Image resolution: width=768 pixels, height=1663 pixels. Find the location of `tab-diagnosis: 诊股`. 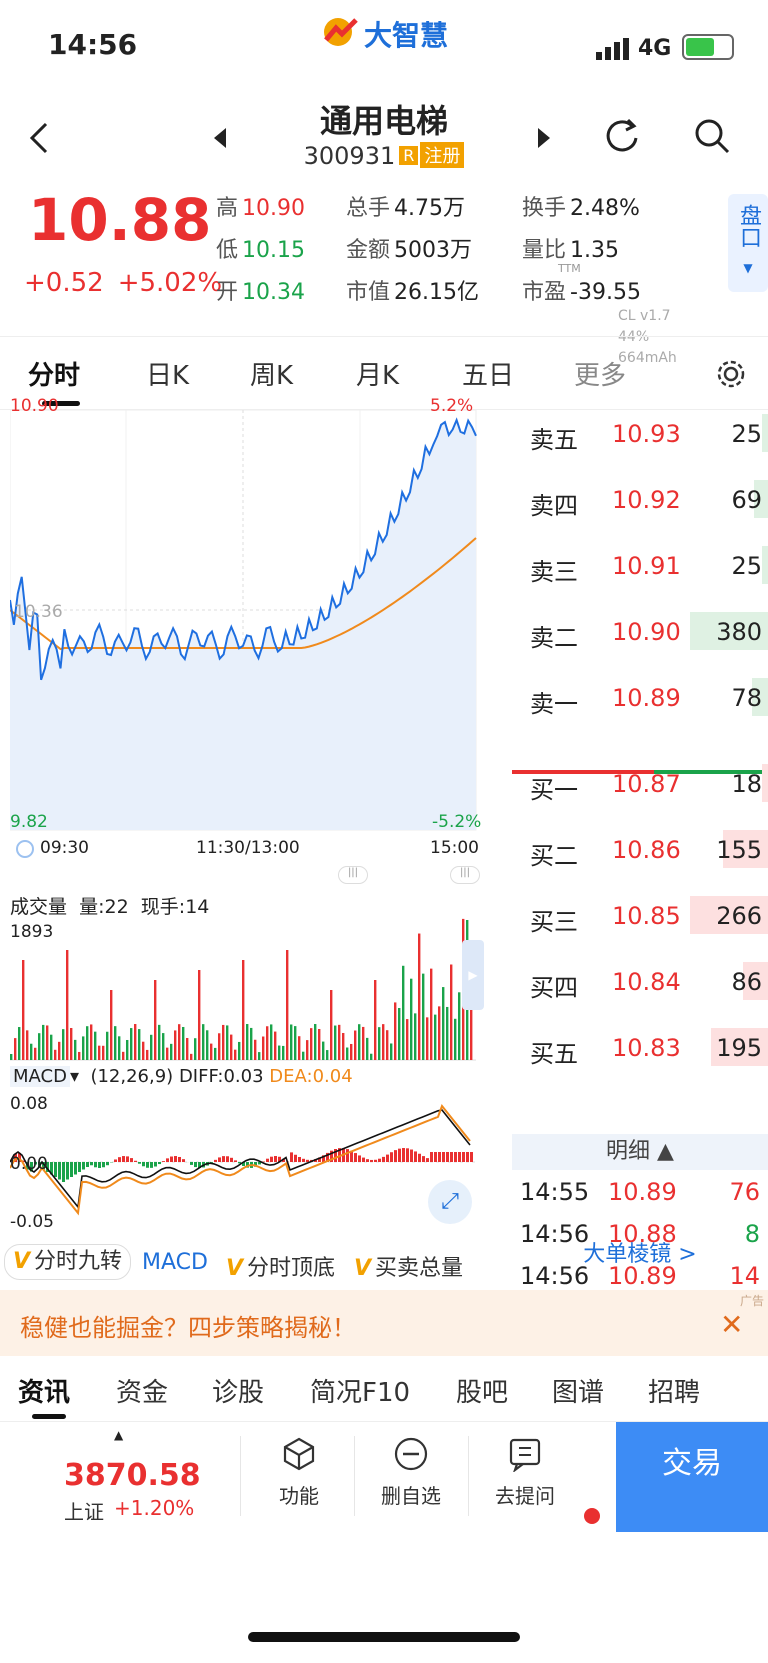

tab-diagnosis: 诊股 is located at coordinates (238, 1393).